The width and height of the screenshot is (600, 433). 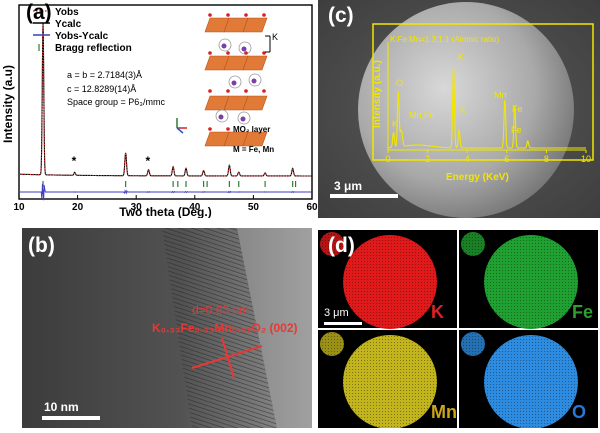 I want to click on legend-label: Yobs, so click(x=67, y=12).